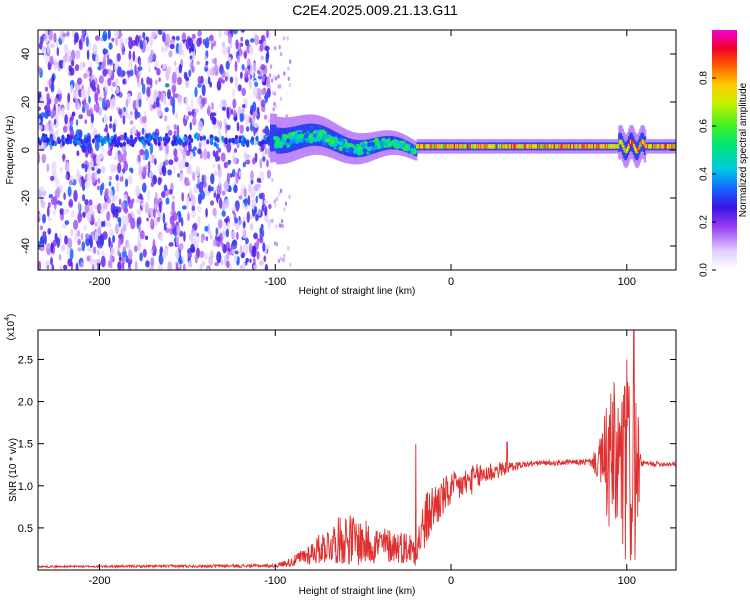  I want to click on colorbar-tick-label: 0.6, so click(704, 126).